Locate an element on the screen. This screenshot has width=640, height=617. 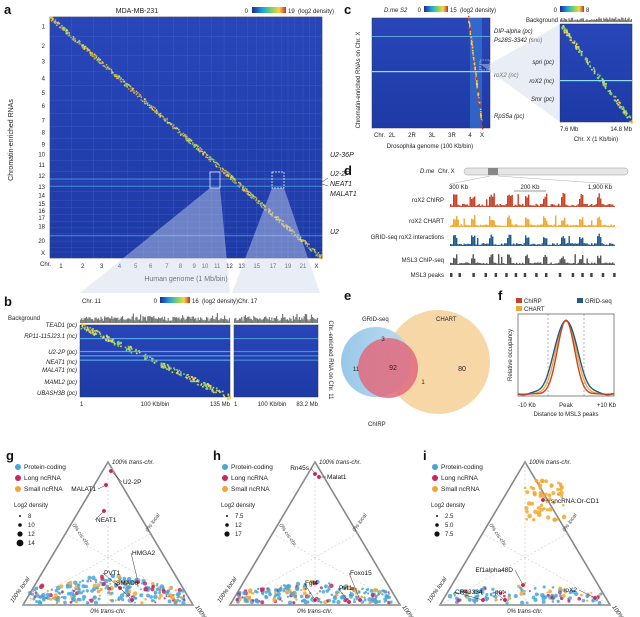
x-tick-label: 9 is located at coordinates (194, 267).